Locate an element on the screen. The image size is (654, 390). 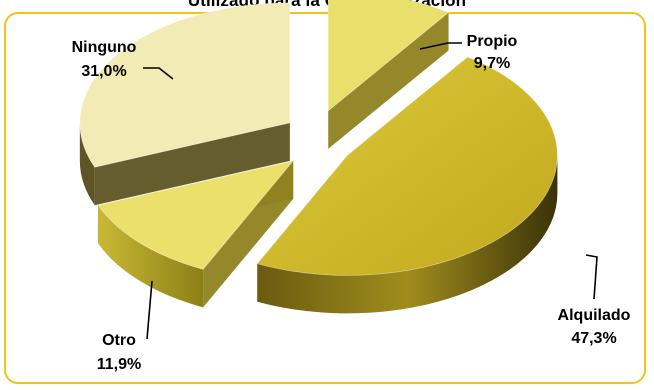
slice-label-propio: Propio is located at coordinates (492, 41).